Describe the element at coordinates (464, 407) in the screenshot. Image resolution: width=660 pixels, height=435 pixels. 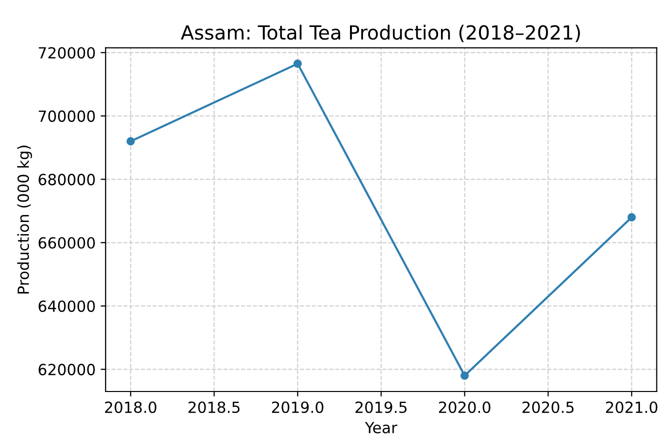
I see `x-tick-label: 2020.0` at that location.